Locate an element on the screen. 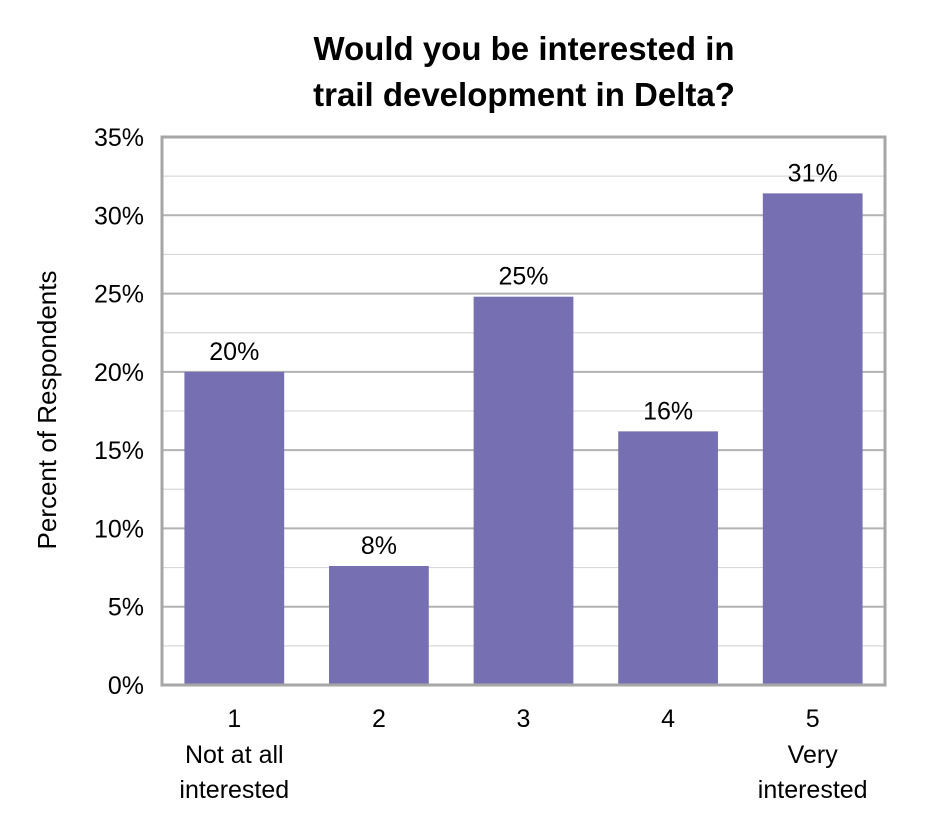 The width and height of the screenshot is (945, 840). data-label: 25% is located at coordinates (523, 277).